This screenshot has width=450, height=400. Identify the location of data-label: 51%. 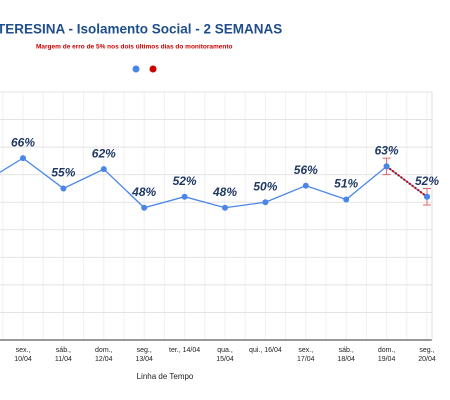
(346, 184).